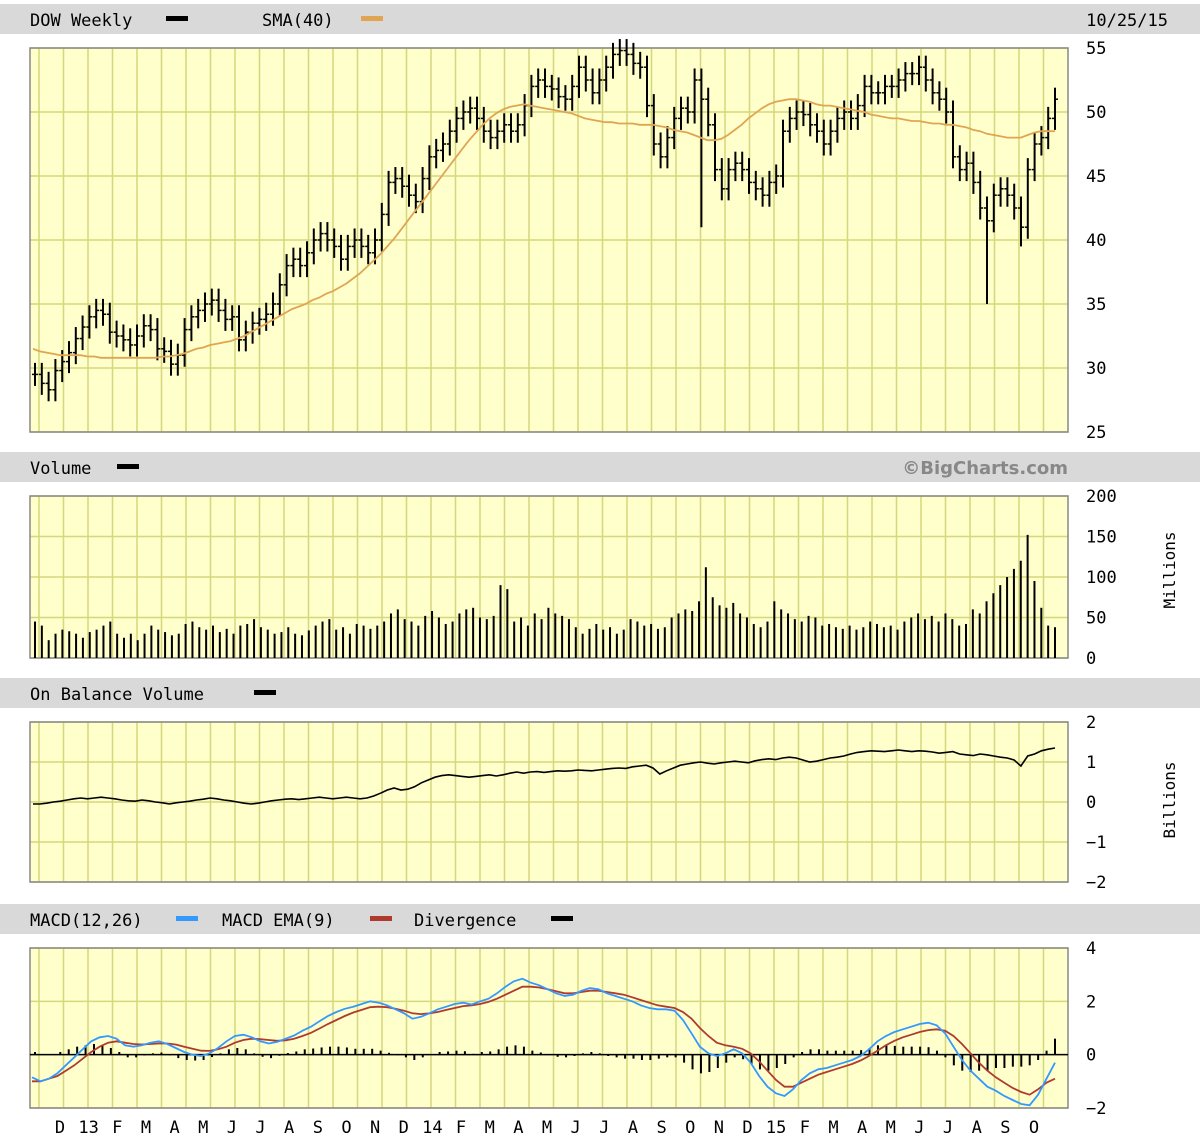  What do you see at coordinates (465, 921) in the screenshot?
I see `divergence-label: Divergence` at bounding box center [465, 921].